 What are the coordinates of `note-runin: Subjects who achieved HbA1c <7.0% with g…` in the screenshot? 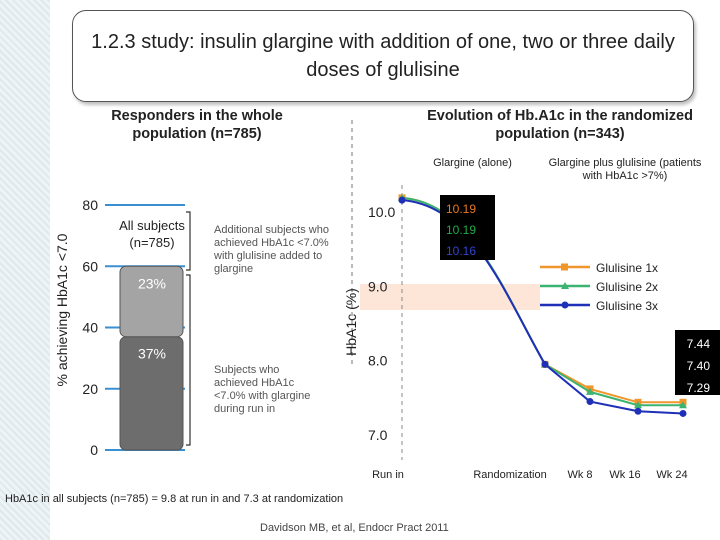 It's located at (262, 389).